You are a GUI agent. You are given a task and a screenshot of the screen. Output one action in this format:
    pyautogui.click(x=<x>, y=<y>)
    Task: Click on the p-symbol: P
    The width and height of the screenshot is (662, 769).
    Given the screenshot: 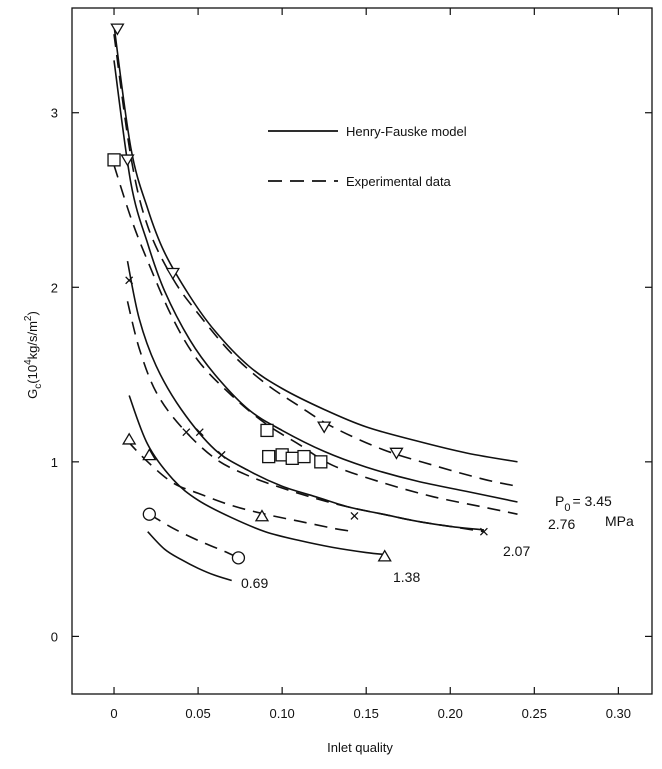 What is the action you would take?
    pyautogui.click(x=559, y=501)
    